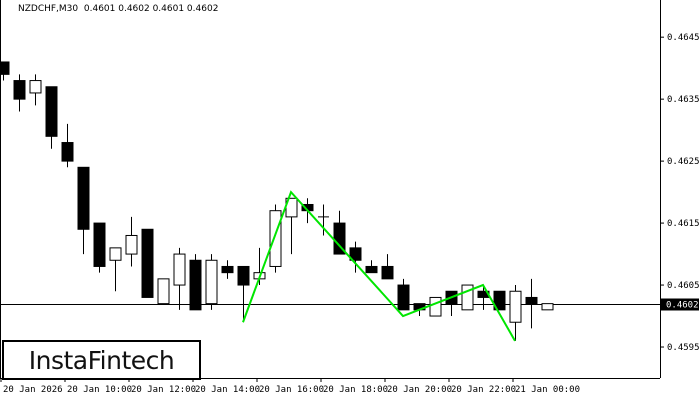 Image resolution: width=700 pixels, height=400 pixels. Describe the element at coordinates (33, 390) in the screenshot. I see `time-tick-label: 20 Jan 2026` at that location.